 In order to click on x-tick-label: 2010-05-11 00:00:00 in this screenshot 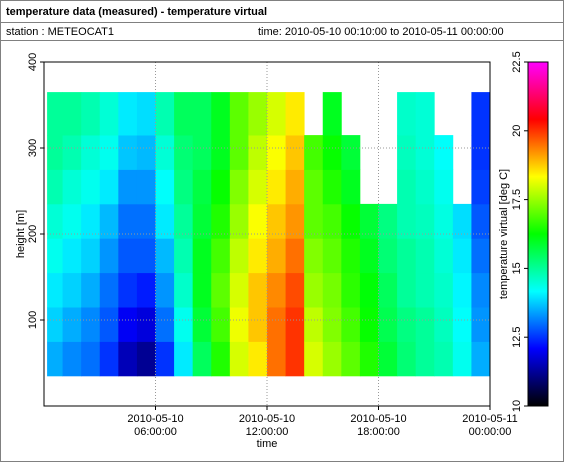, I will do `click(489, 425)`.